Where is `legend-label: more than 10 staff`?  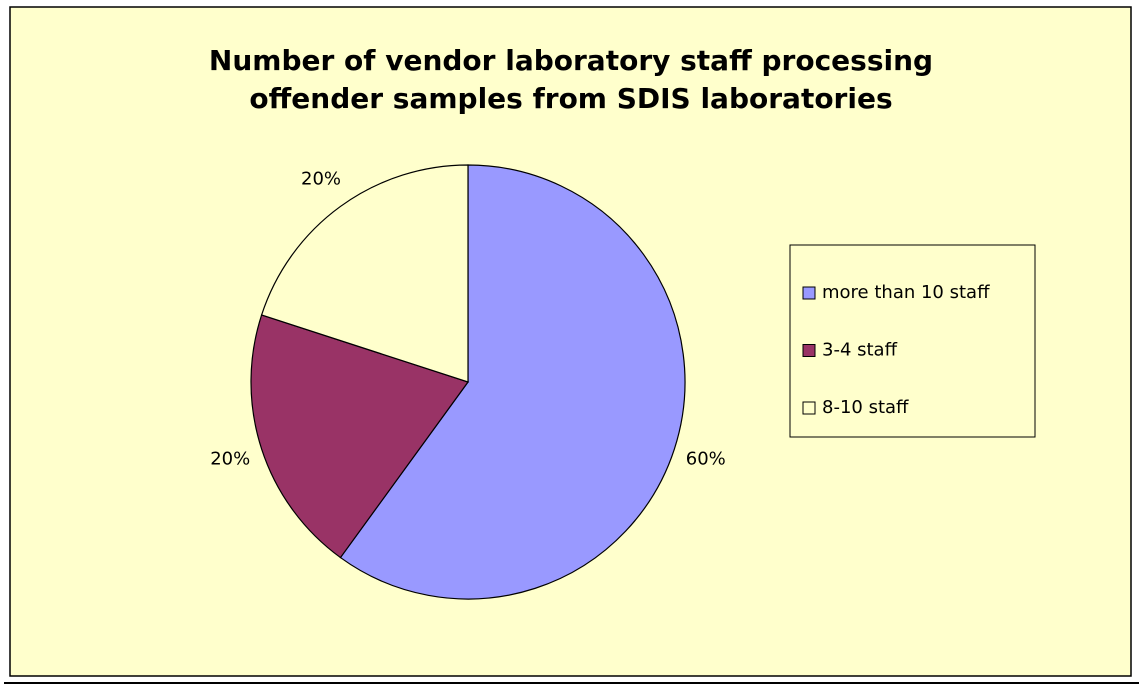
legend-label: more than 10 staff is located at coordinates (906, 292).